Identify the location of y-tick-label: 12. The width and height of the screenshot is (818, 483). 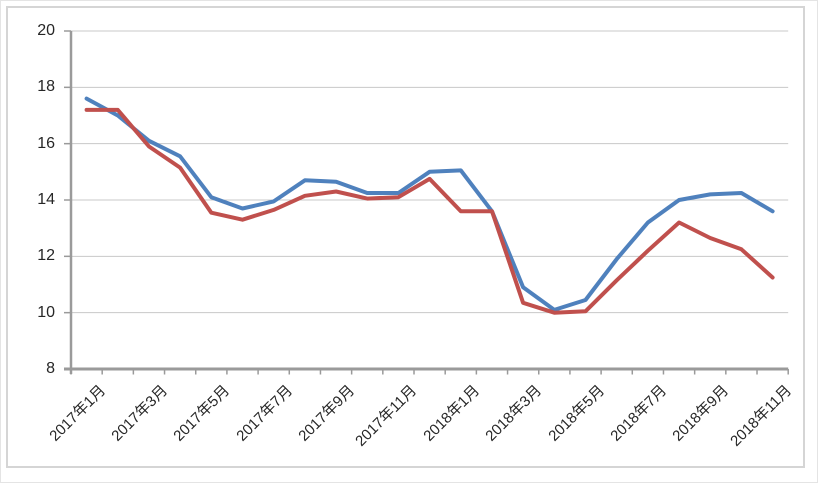
(46, 256).